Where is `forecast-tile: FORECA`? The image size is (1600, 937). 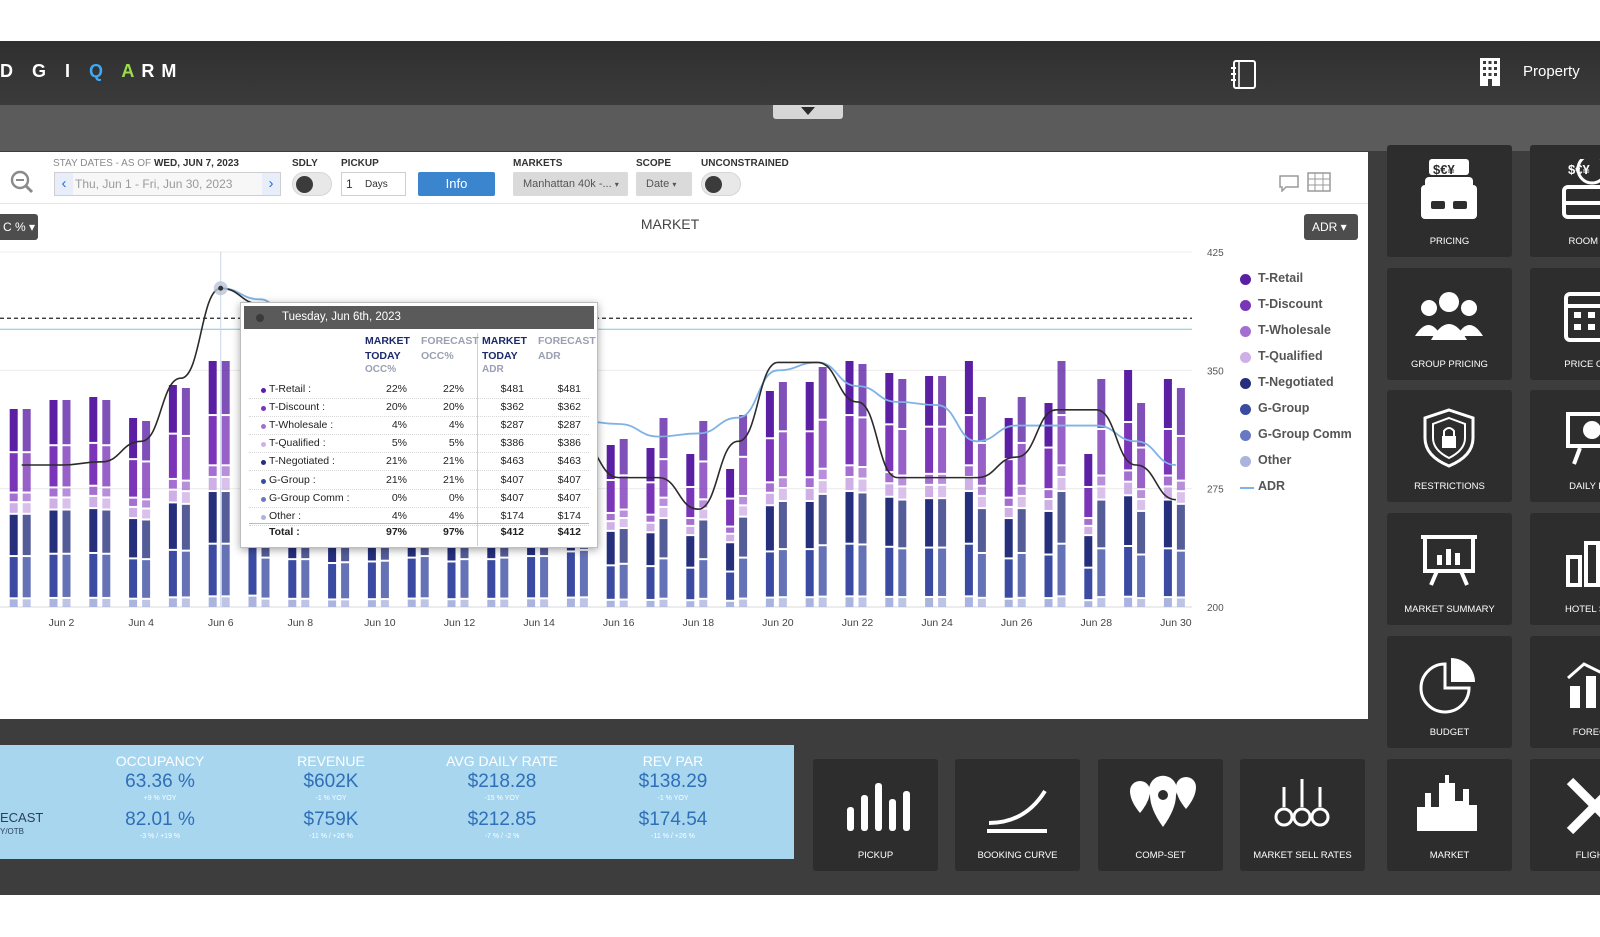
forecast-tile: FORECA is located at coordinates (1565, 692).